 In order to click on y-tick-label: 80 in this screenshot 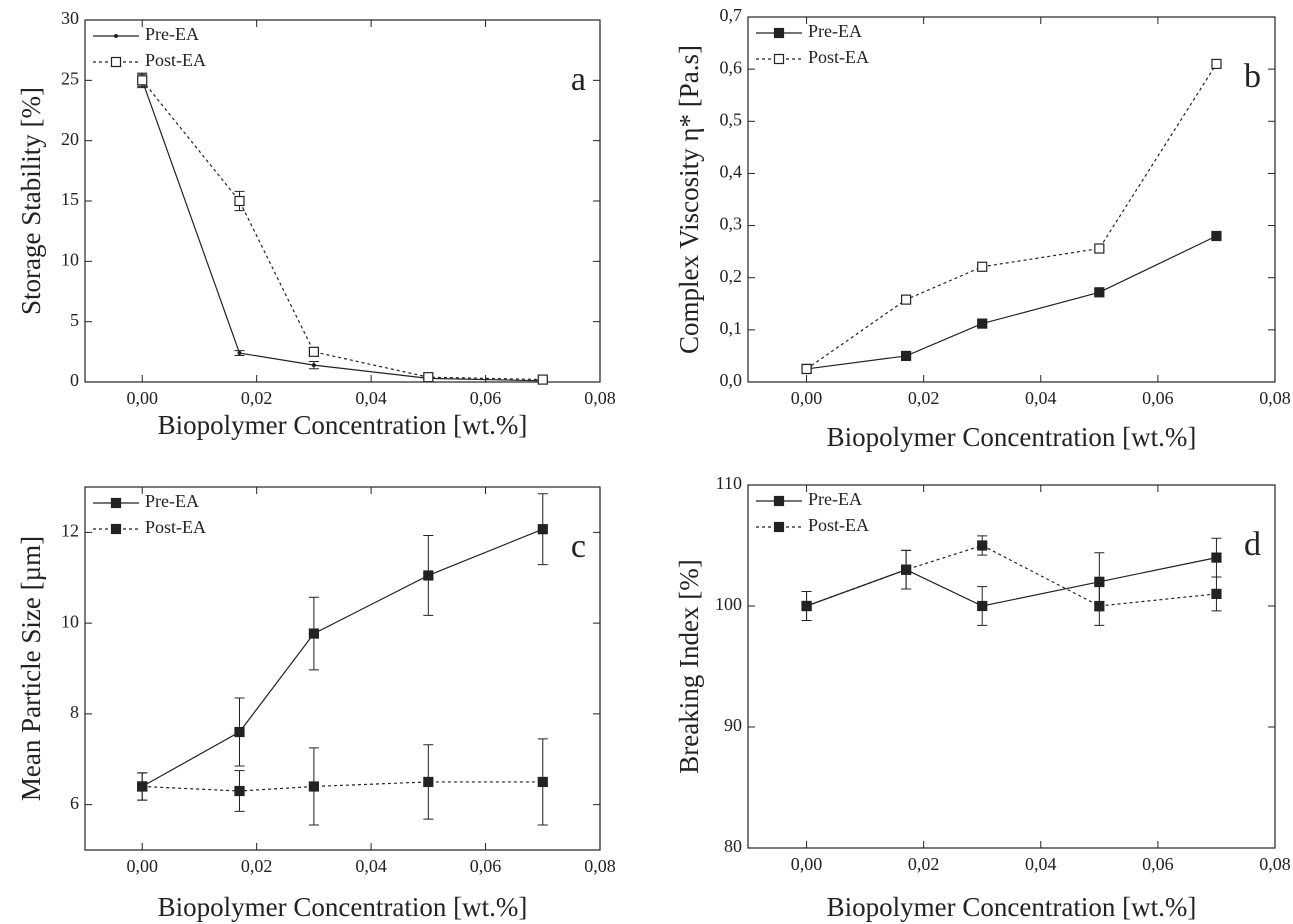, I will do `click(733, 846)`.